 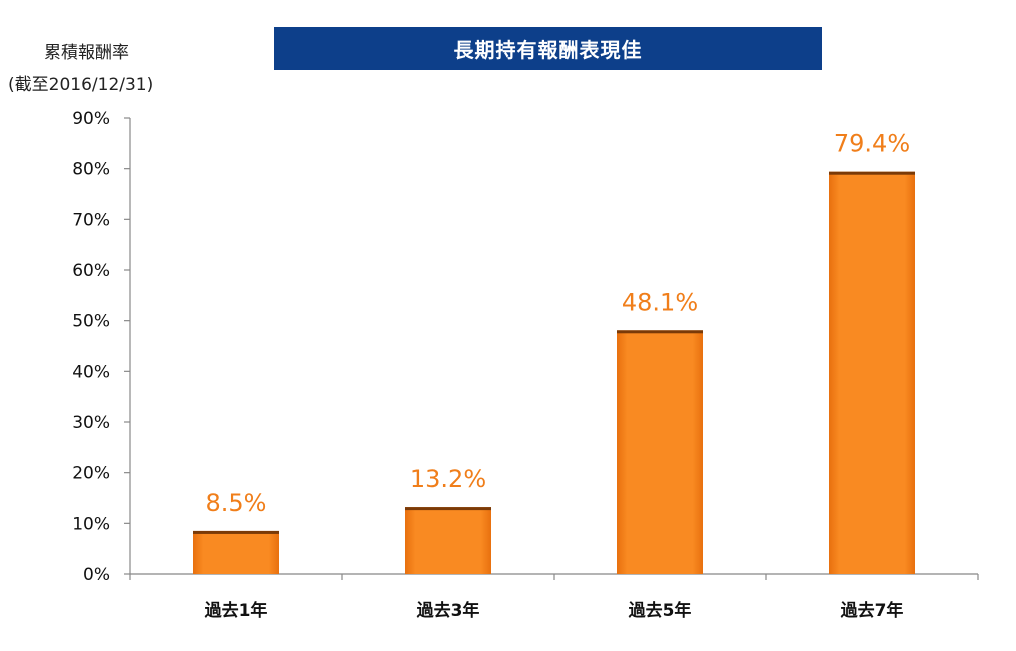 What do you see at coordinates (660, 302) in the screenshot?
I see `data-label: 48.1%` at bounding box center [660, 302].